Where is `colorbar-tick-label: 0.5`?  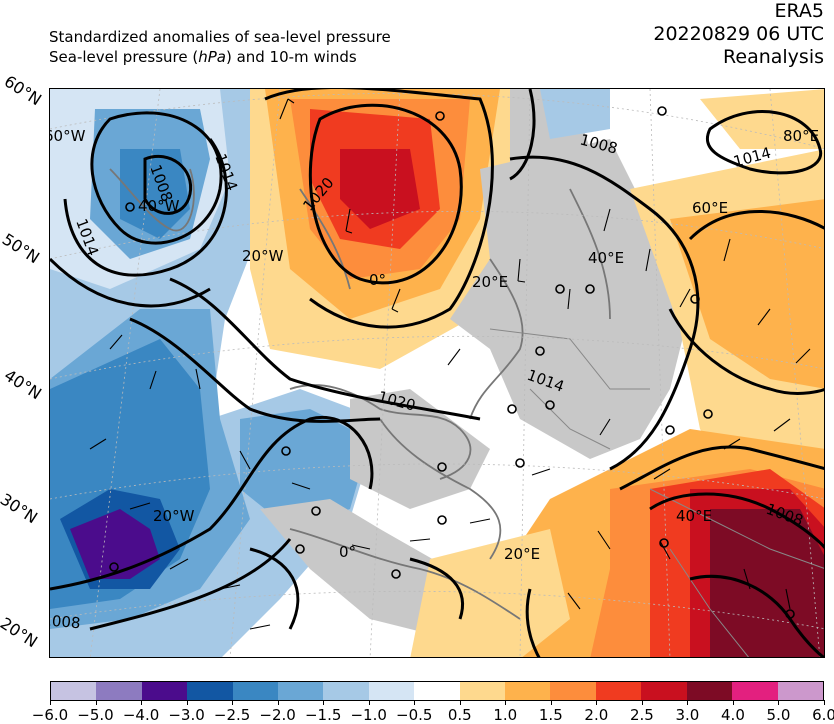 colorbar-tick-label: 0.5 is located at coordinates (459, 715).